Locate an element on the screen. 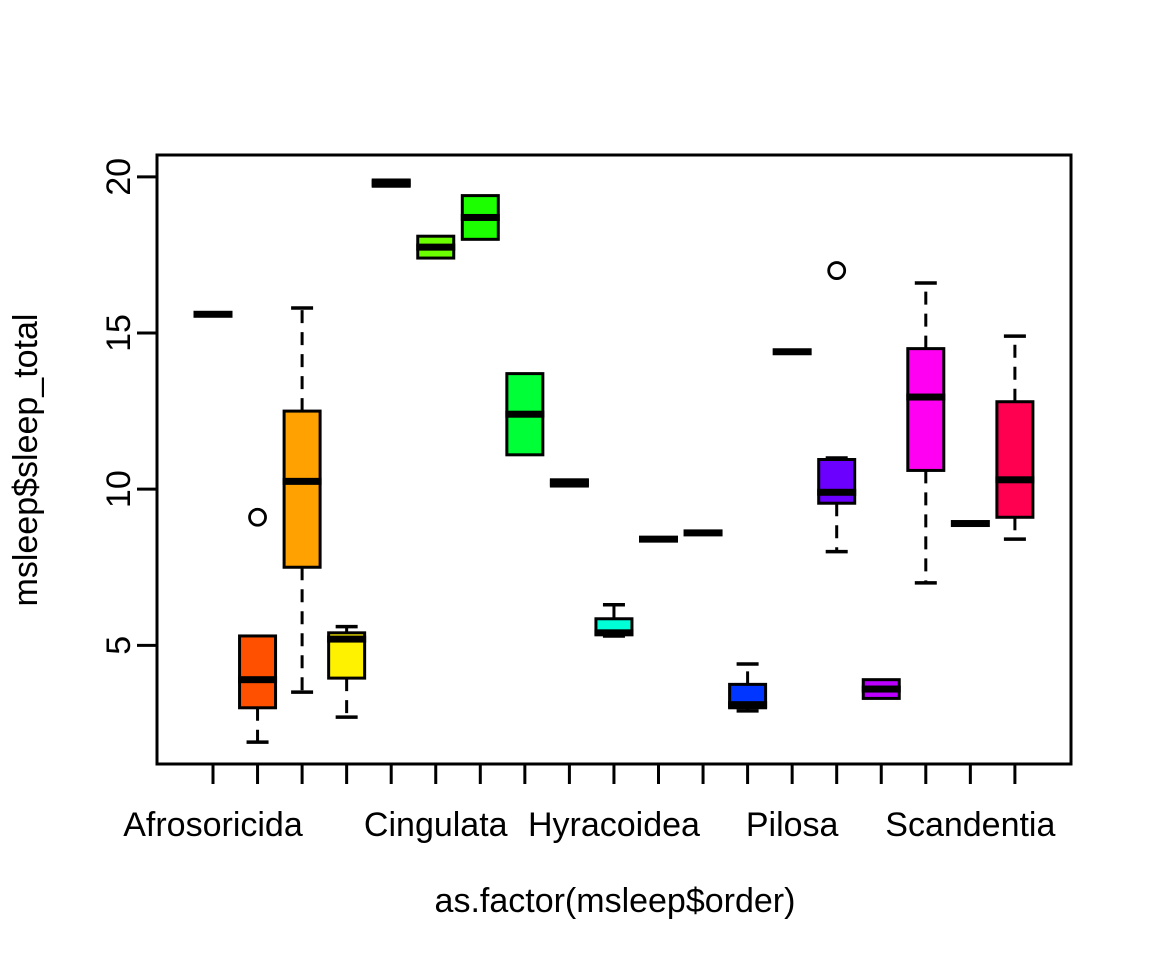 The height and width of the screenshot is (960, 1152). box-group-19-box is located at coordinates (1015, 459).